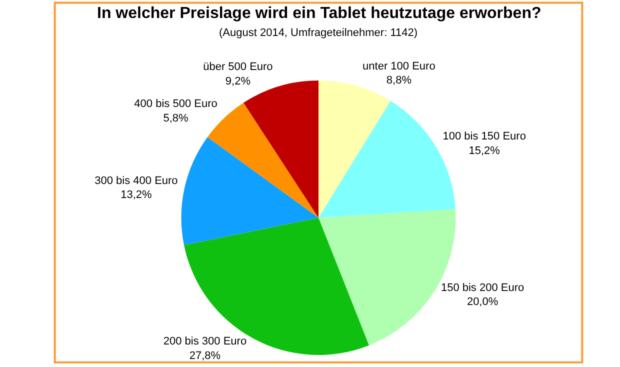 This screenshot has width=620, height=367. I want to click on data-label: 8,8%, so click(399, 80).